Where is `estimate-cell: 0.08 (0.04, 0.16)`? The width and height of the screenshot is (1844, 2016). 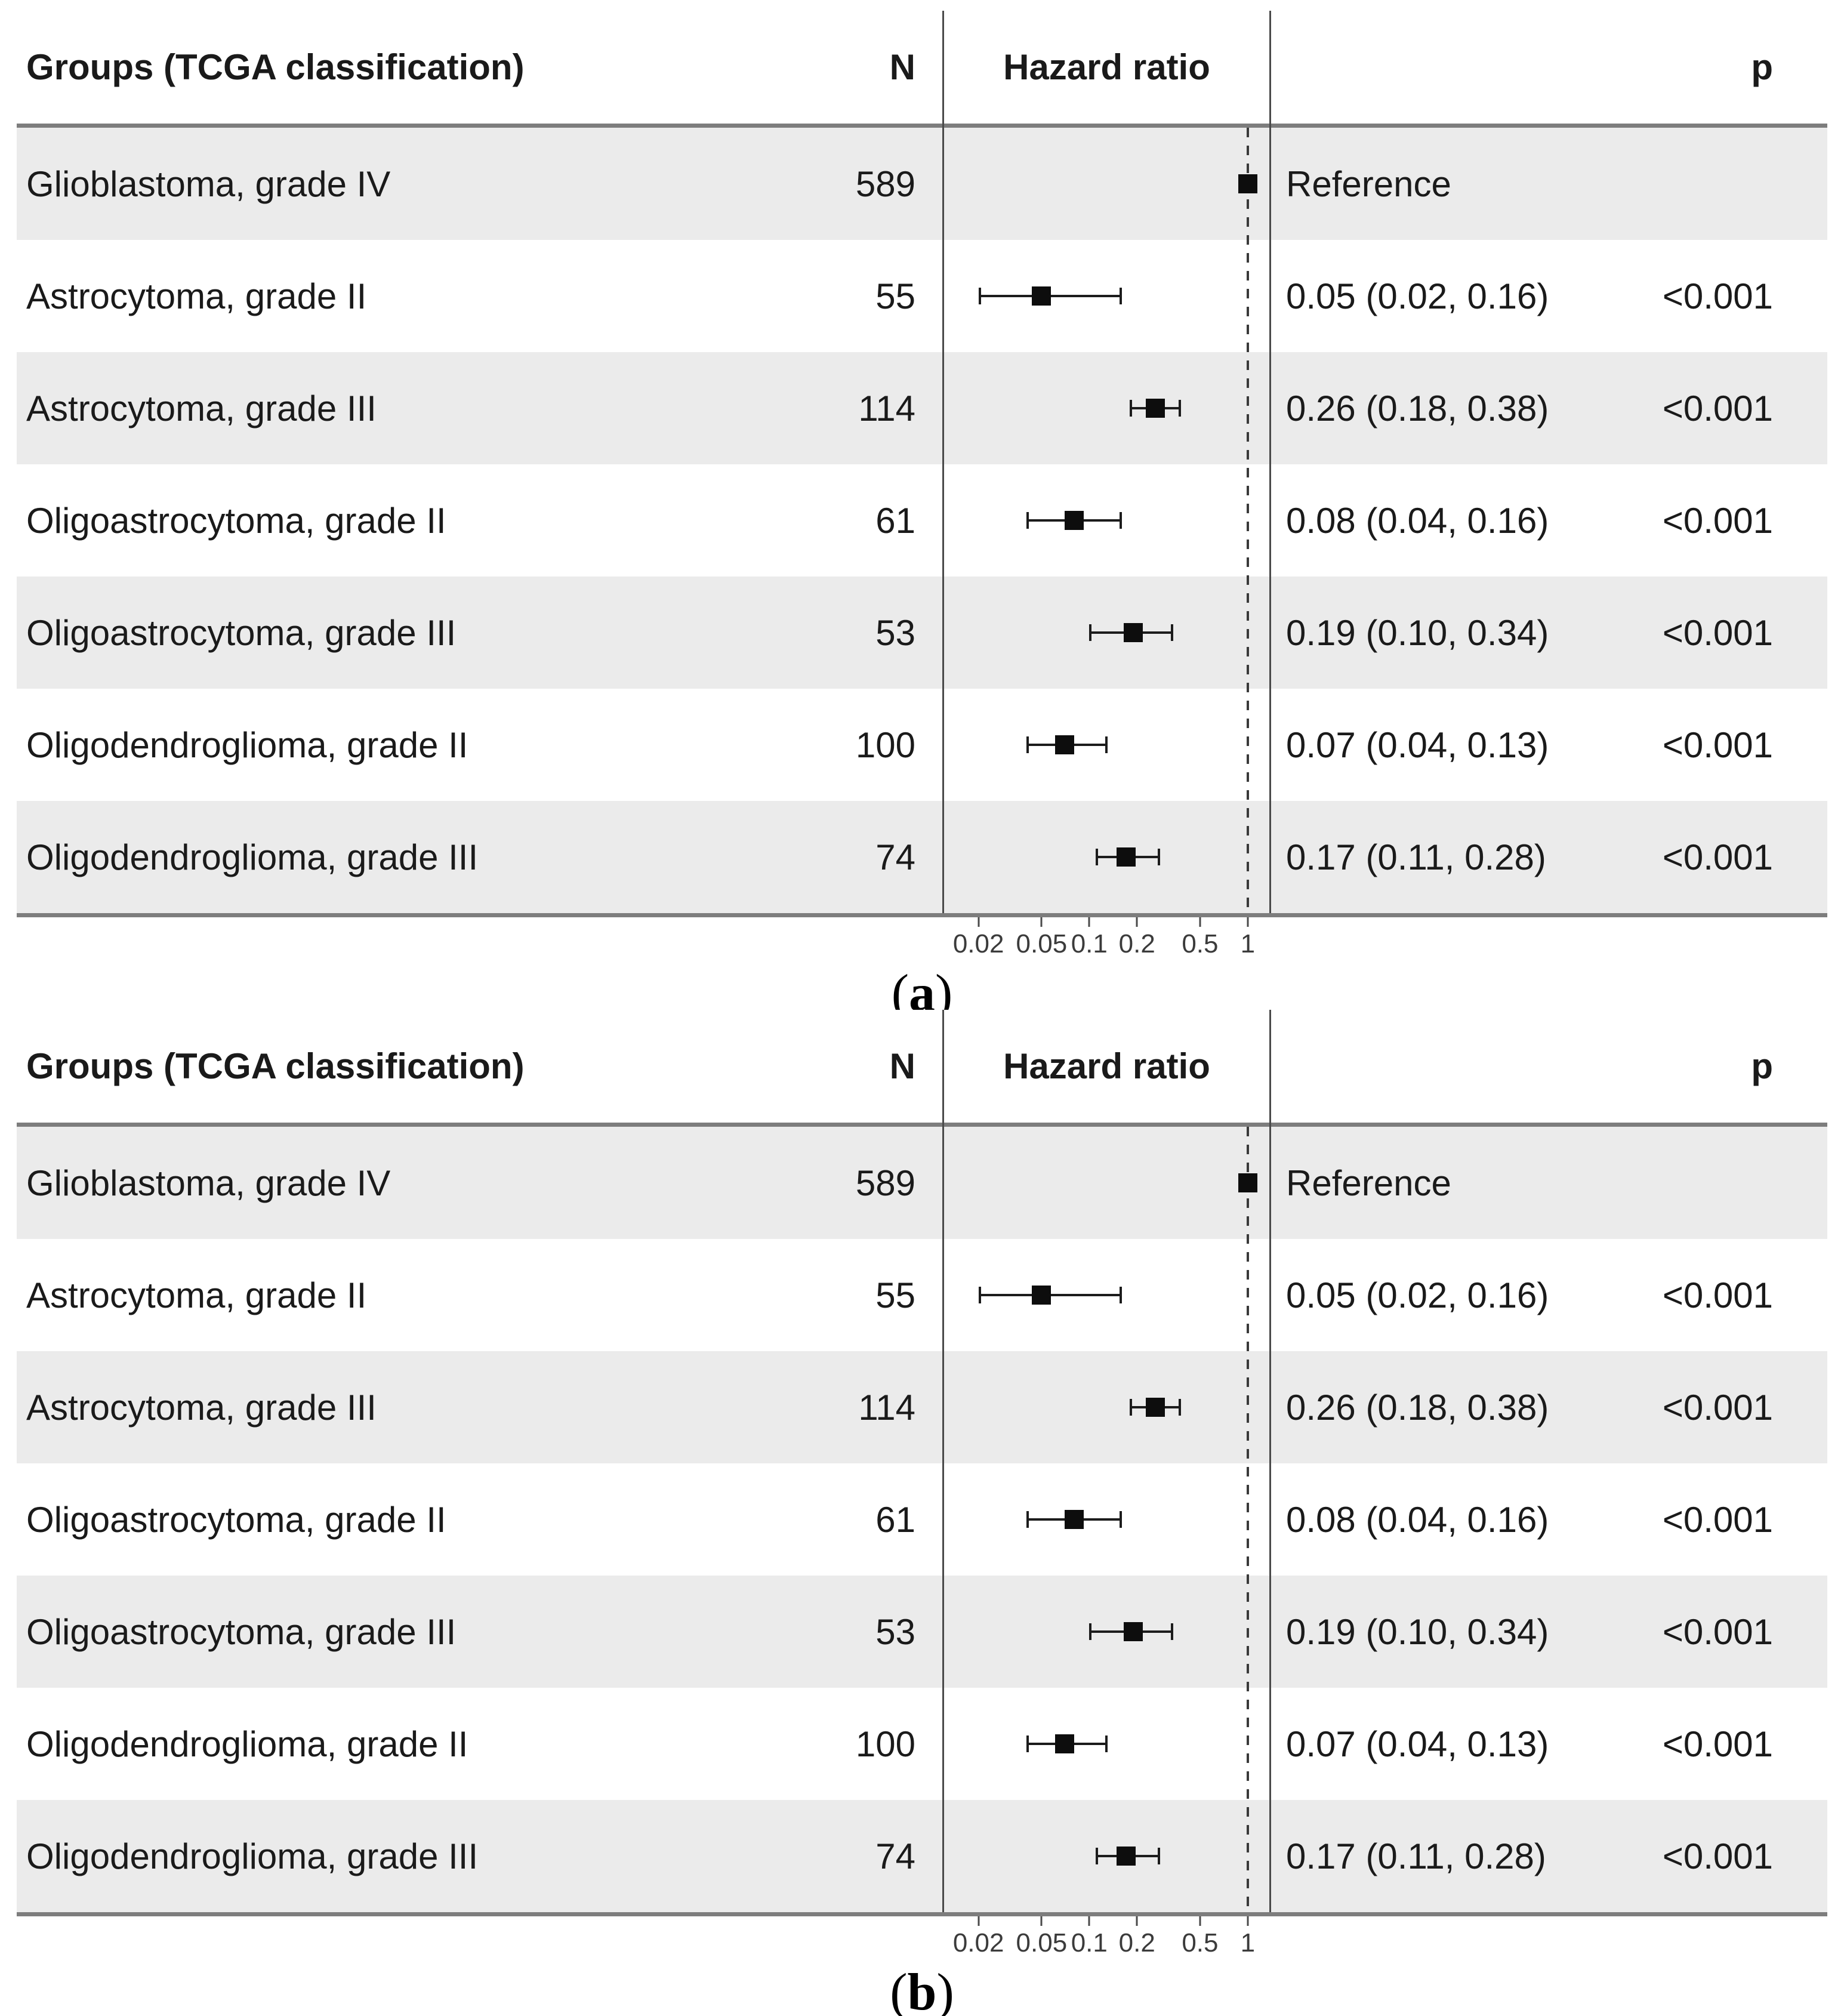 estimate-cell: 0.08 (0.04, 0.16) is located at coordinates (1417, 520).